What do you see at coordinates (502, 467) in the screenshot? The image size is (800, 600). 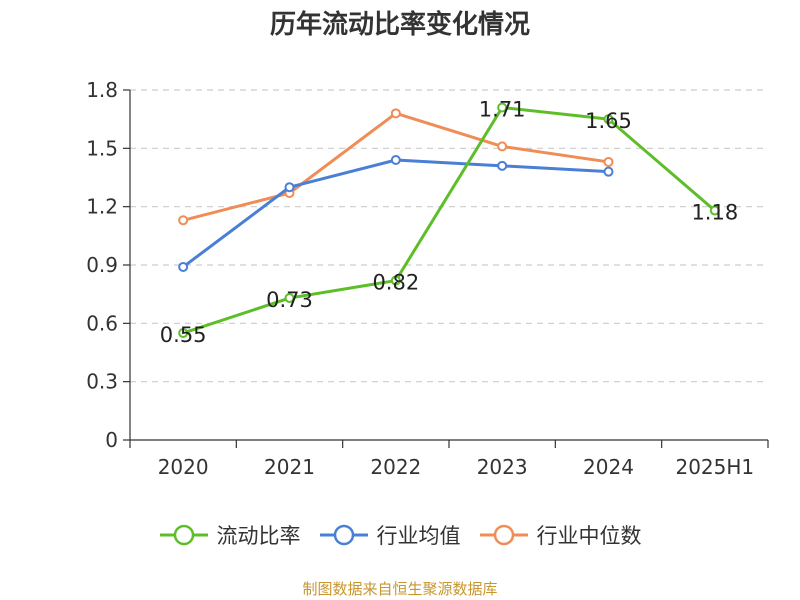 I see `x-tick-label: 2023` at bounding box center [502, 467].